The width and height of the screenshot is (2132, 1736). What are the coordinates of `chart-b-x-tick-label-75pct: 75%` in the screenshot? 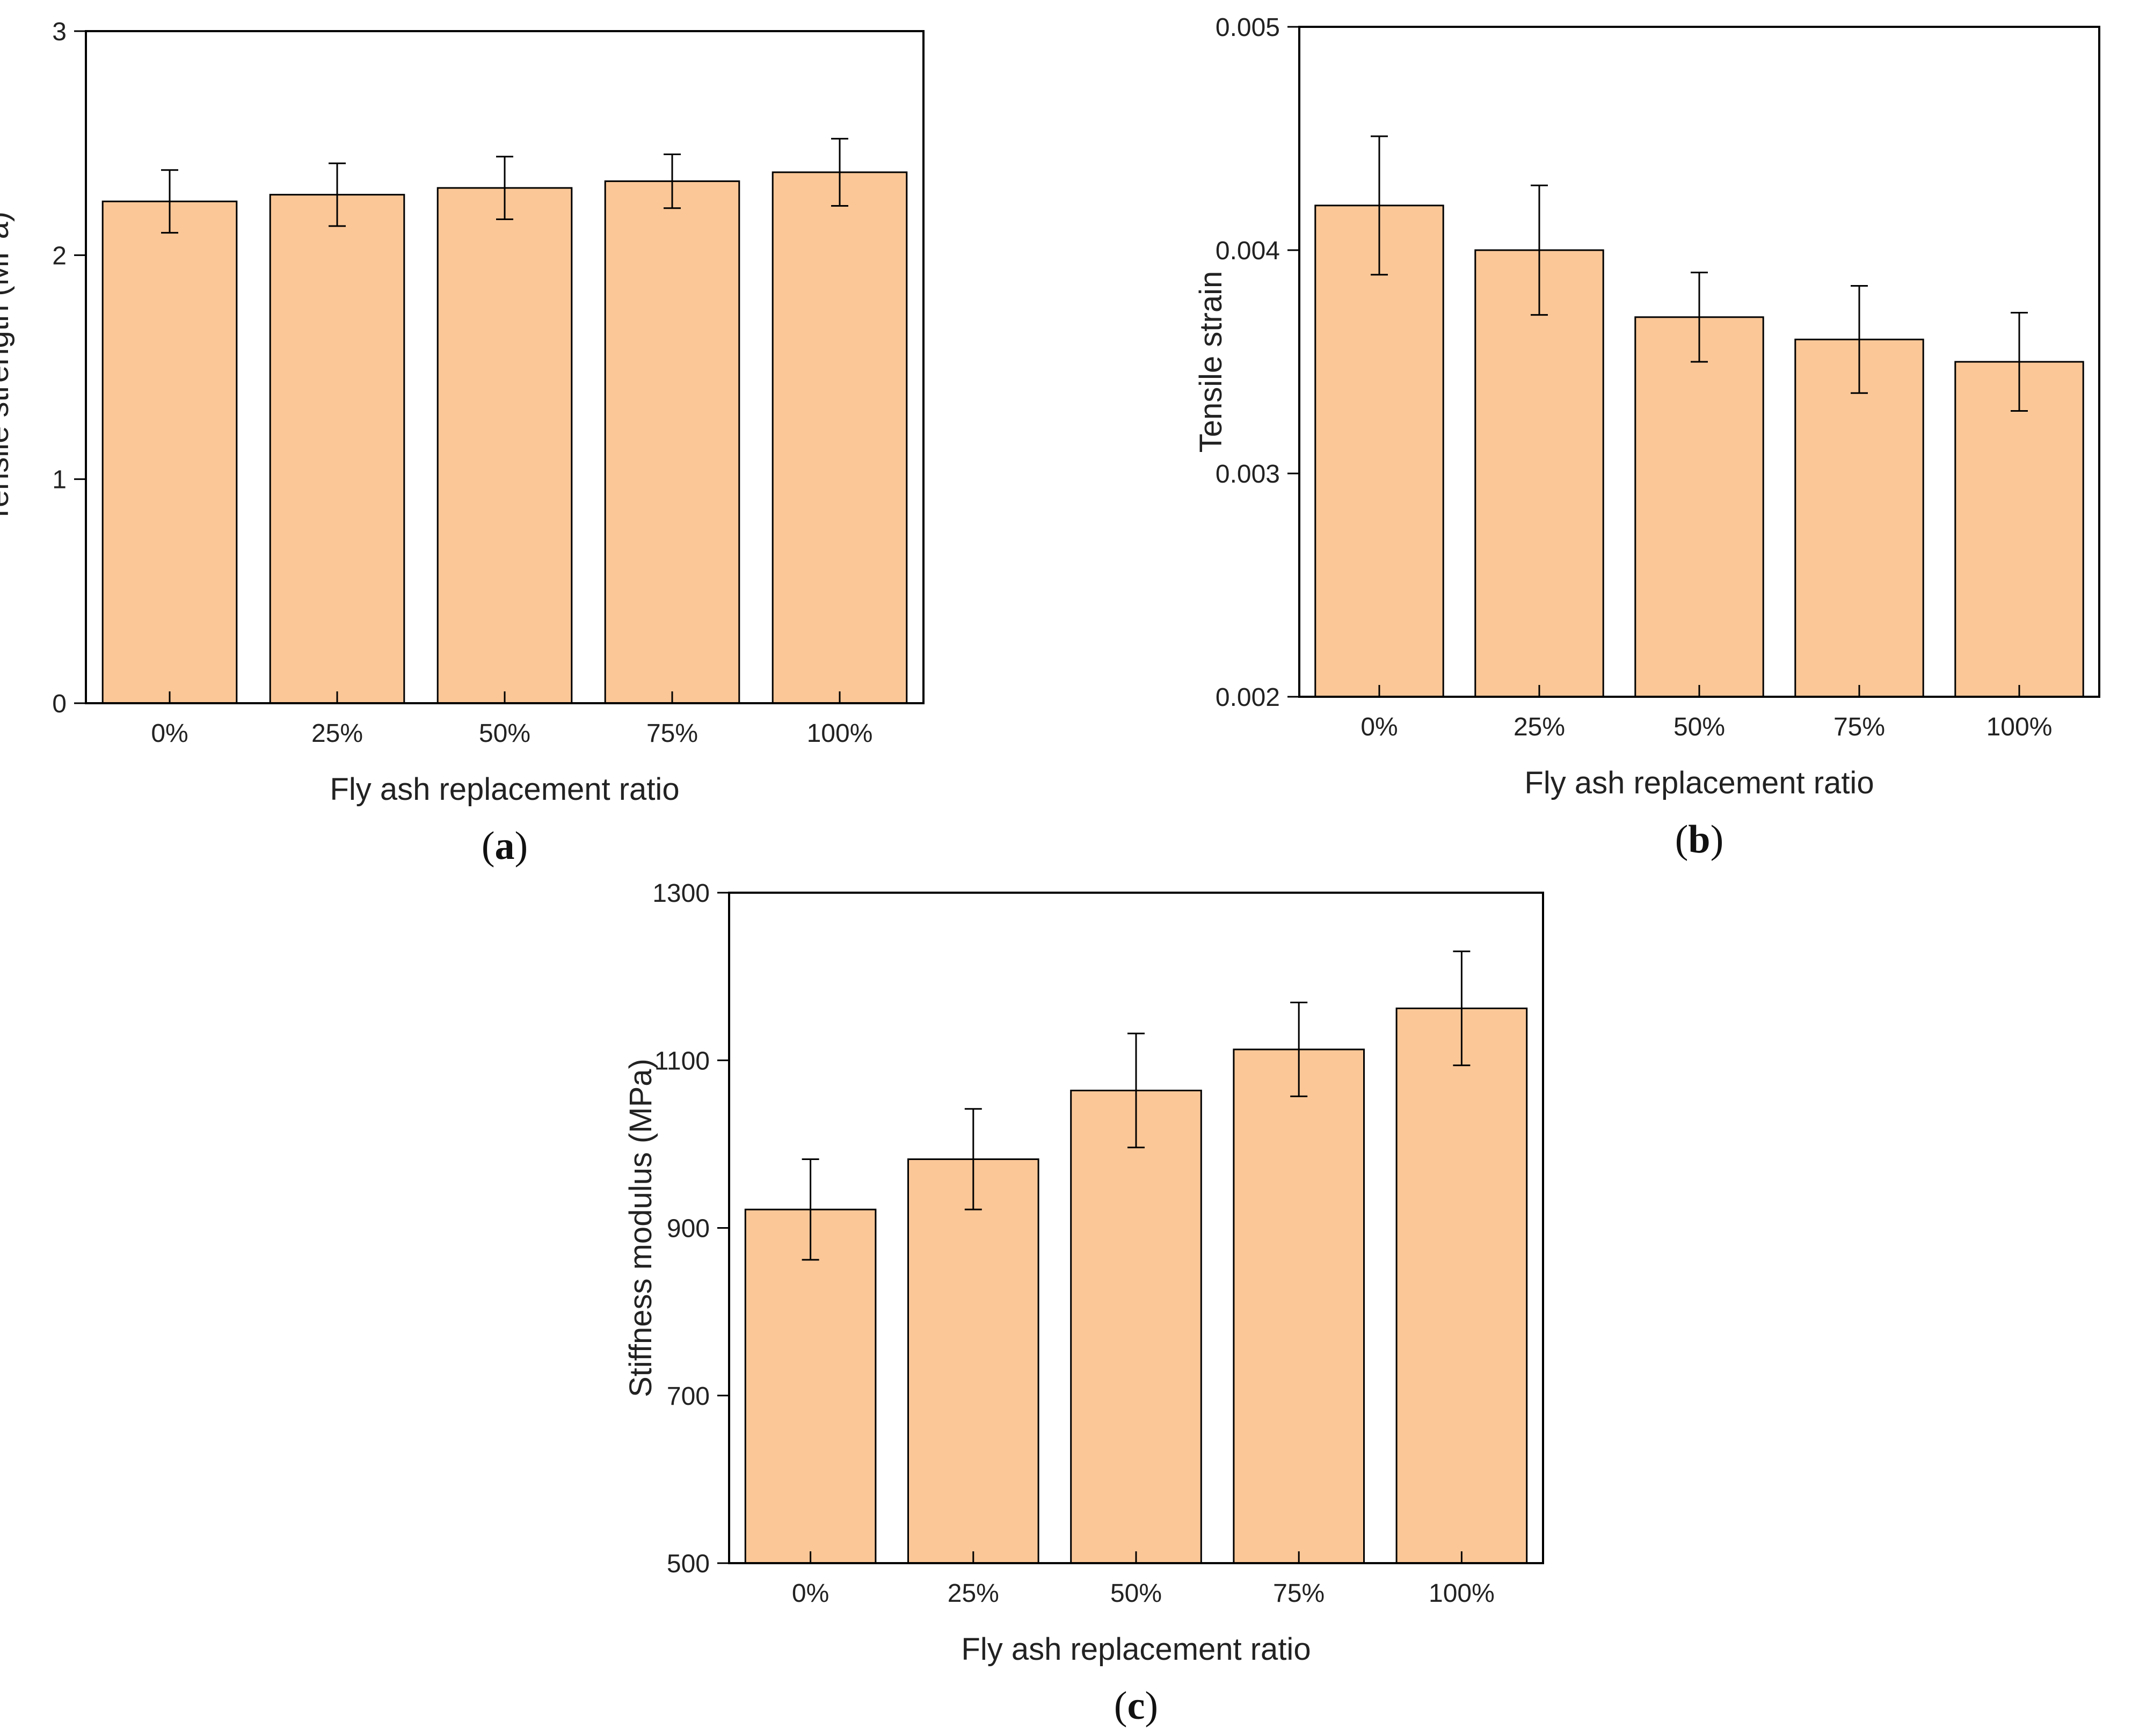 It's located at (1859, 727).